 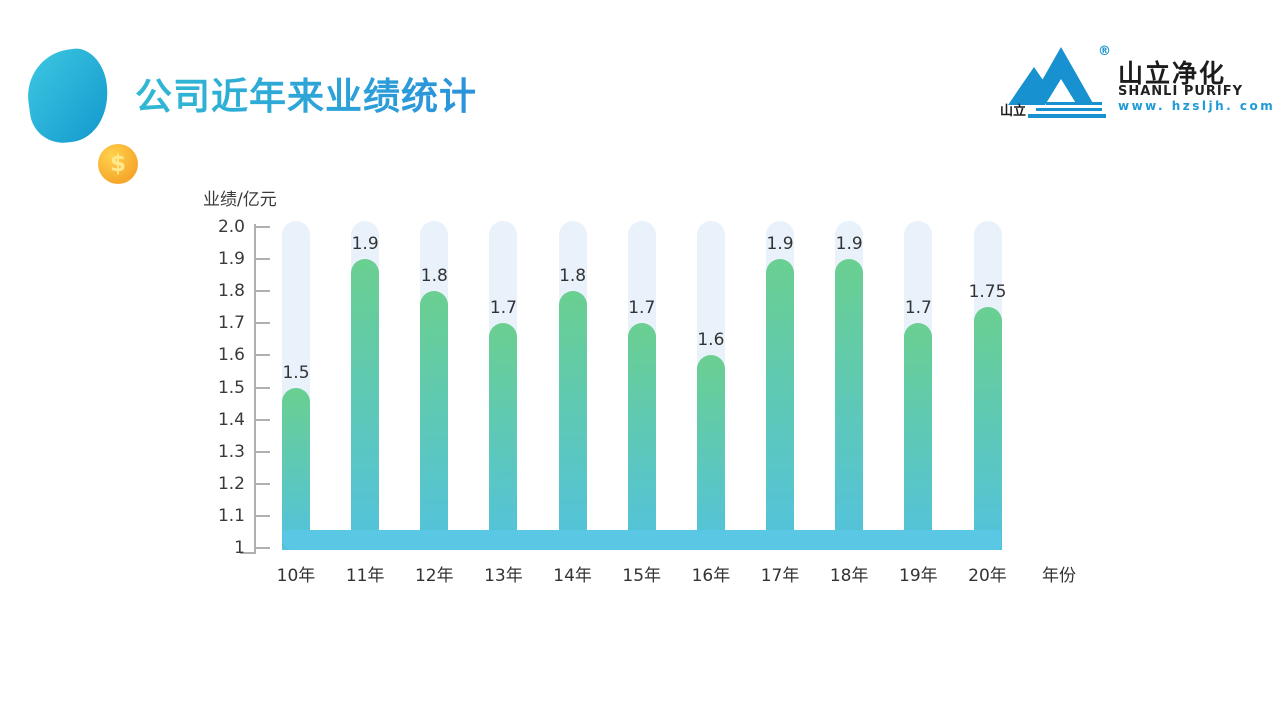 I want to click on y-tick-label: 1.8, so click(x=231, y=291).